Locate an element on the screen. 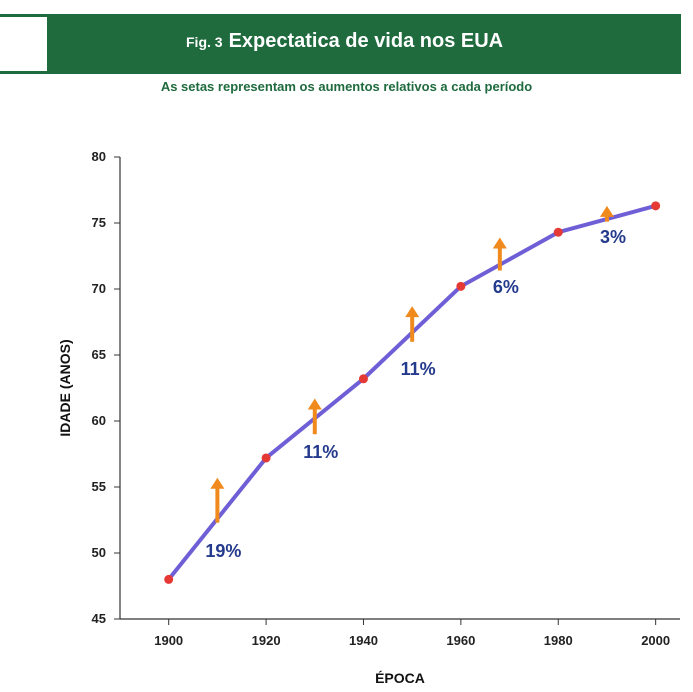 The height and width of the screenshot is (692, 693). x-tick-label: 1960 is located at coordinates (460, 640).